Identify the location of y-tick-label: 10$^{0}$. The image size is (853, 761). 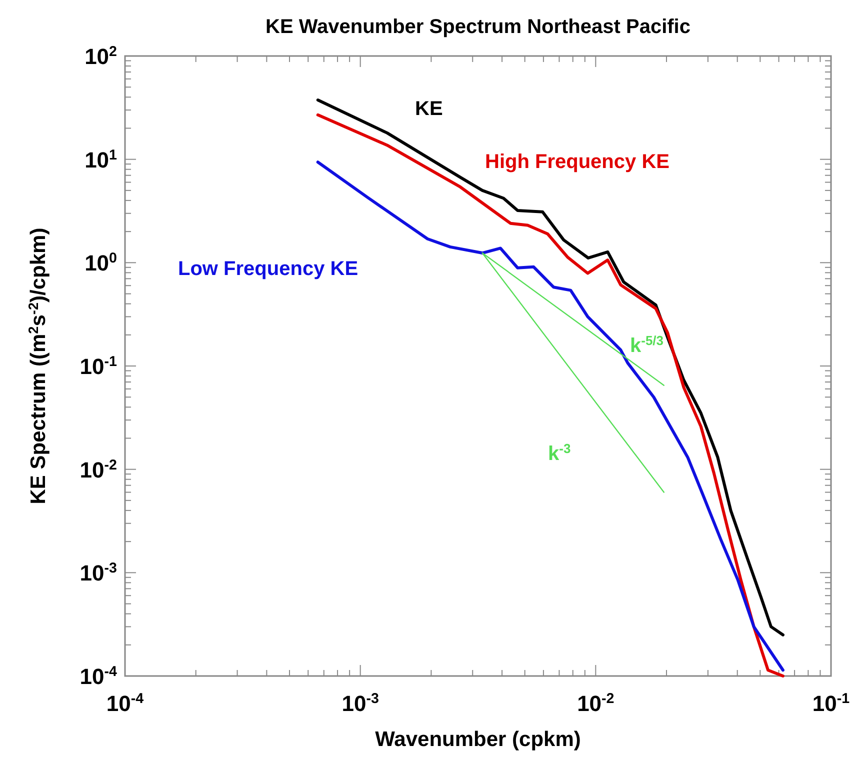
(101, 263).